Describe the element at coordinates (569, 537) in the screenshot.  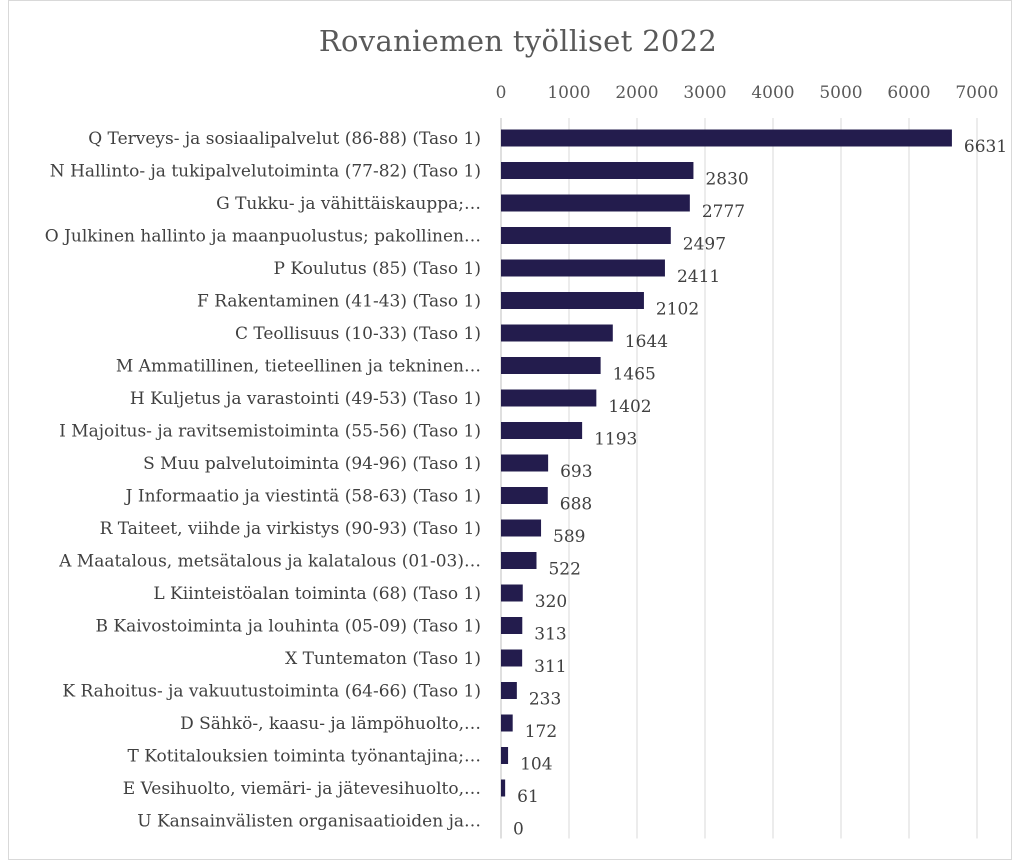
I see `data-label: 589` at that location.